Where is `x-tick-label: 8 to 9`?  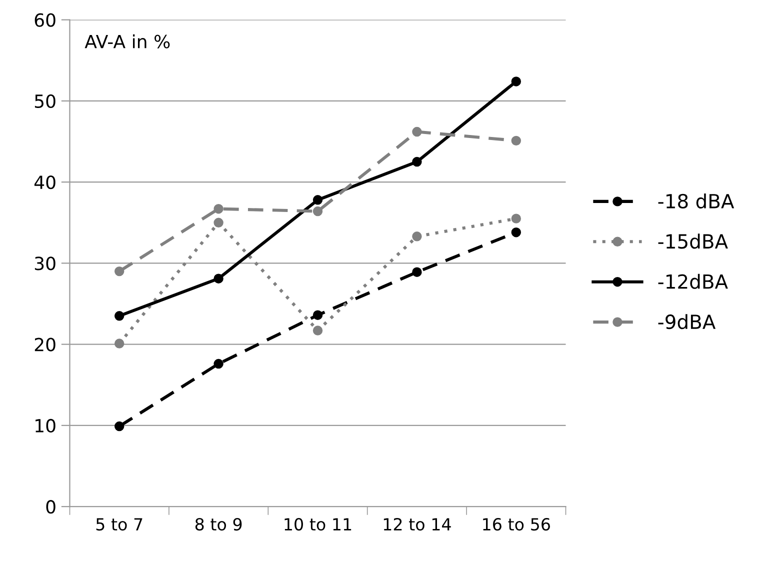
x-tick-label: 8 to 9 is located at coordinates (218, 524).